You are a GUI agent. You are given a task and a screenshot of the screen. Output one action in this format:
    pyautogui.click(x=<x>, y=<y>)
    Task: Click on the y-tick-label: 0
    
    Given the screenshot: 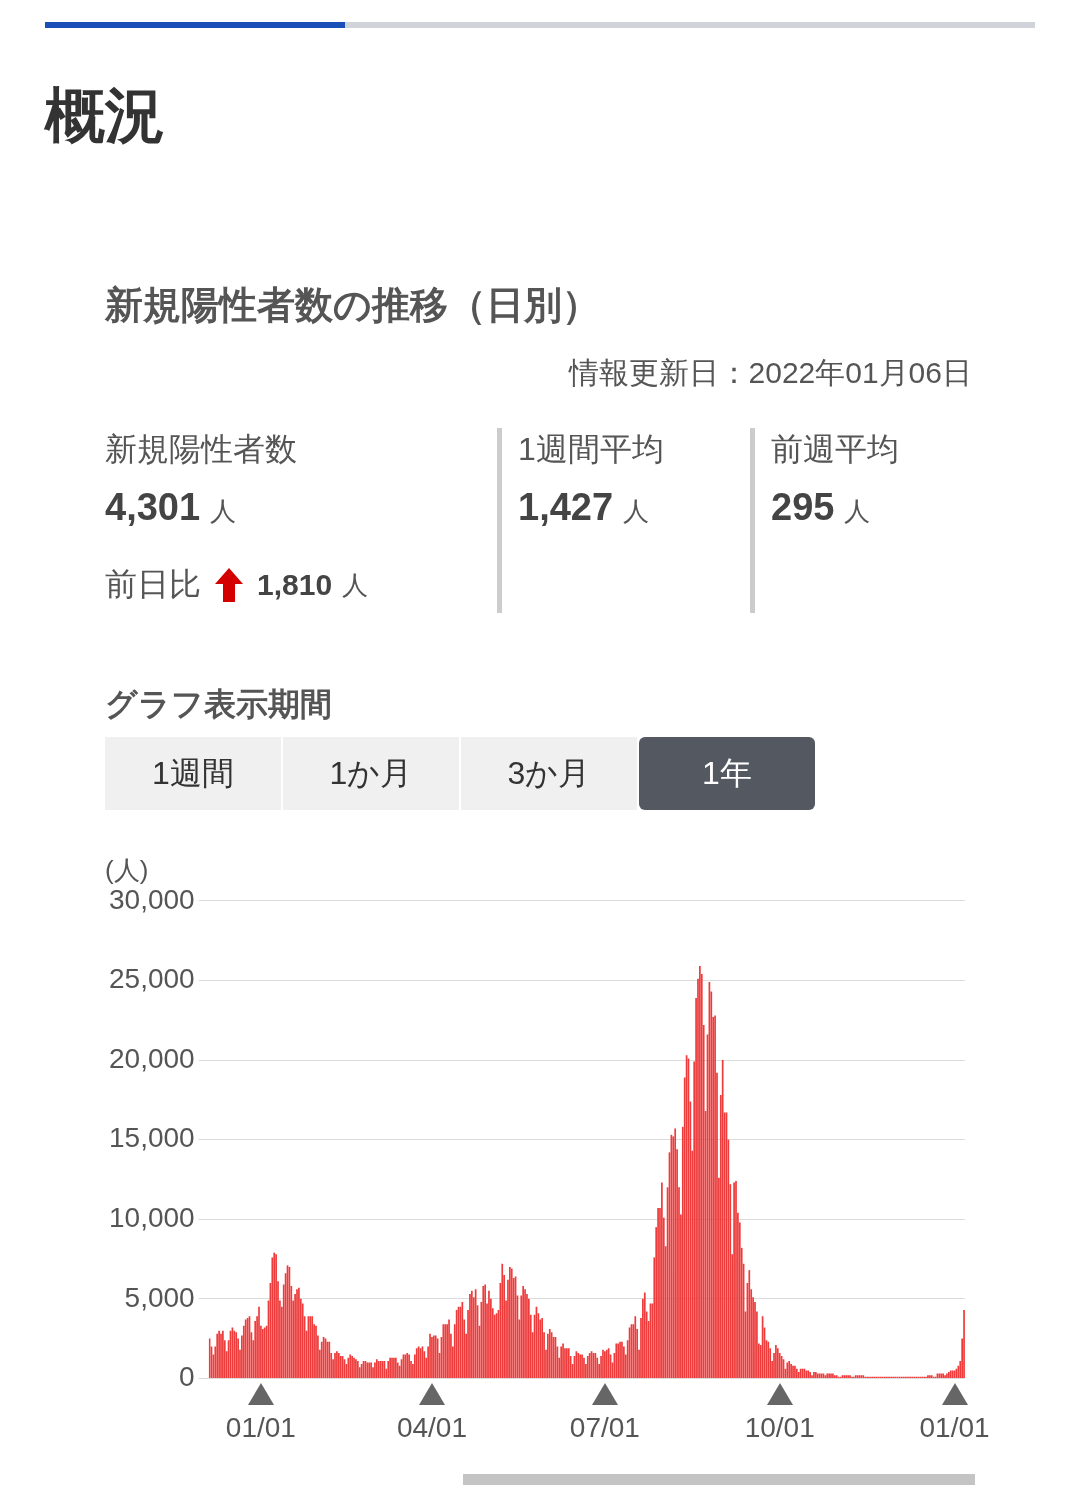 What is the action you would take?
    pyautogui.click(x=187, y=1377)
    